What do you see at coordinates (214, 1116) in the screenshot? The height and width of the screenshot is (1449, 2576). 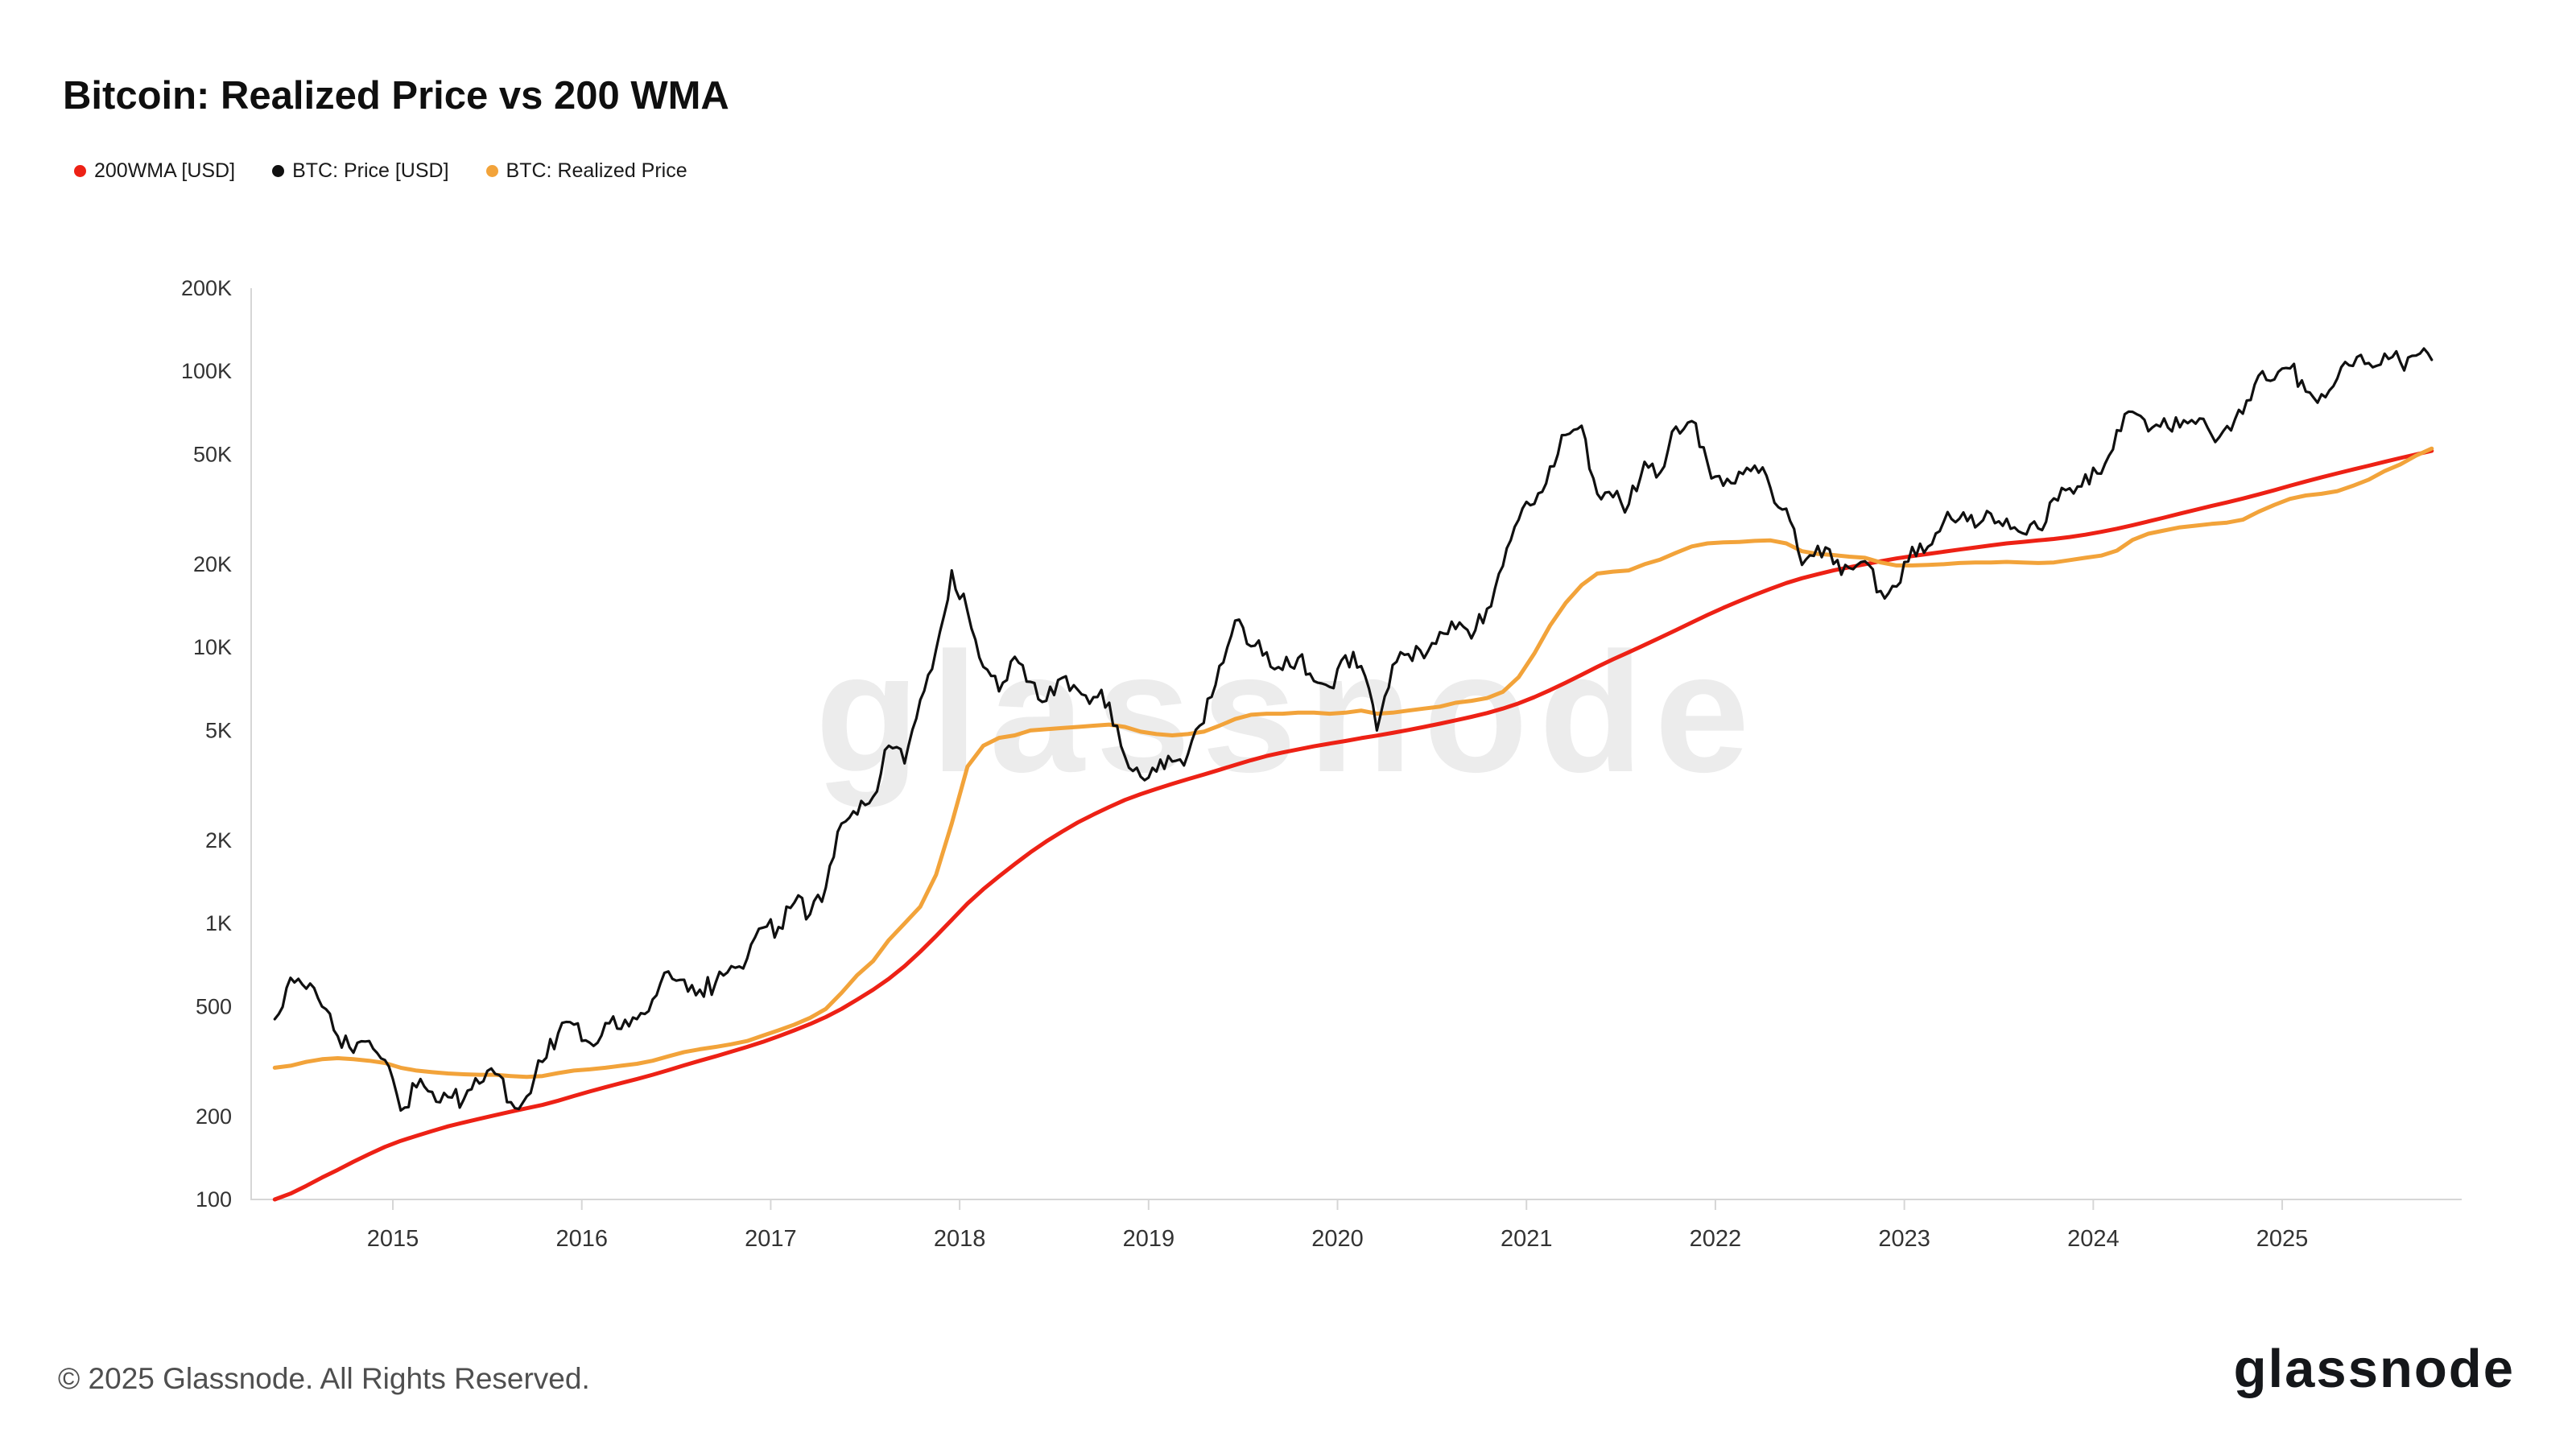 I see `svg-text: 200` at bounding box center [214, 1116].